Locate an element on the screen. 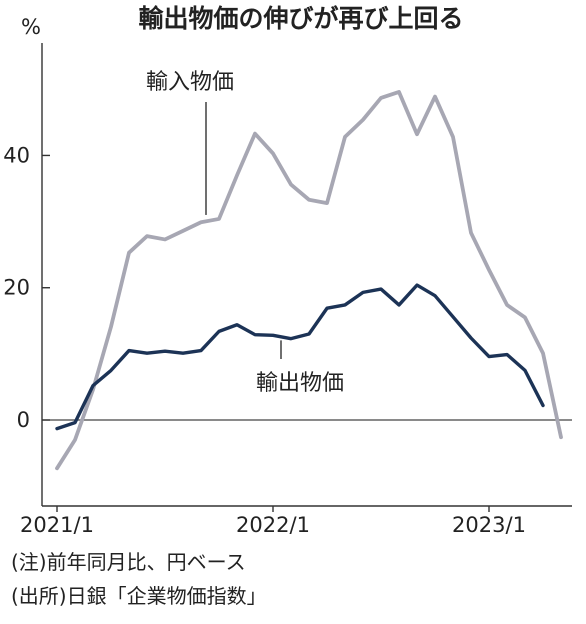 The image size is (586, 624). import-price-label: 輸入物価 is located at coordinates (190, 82).